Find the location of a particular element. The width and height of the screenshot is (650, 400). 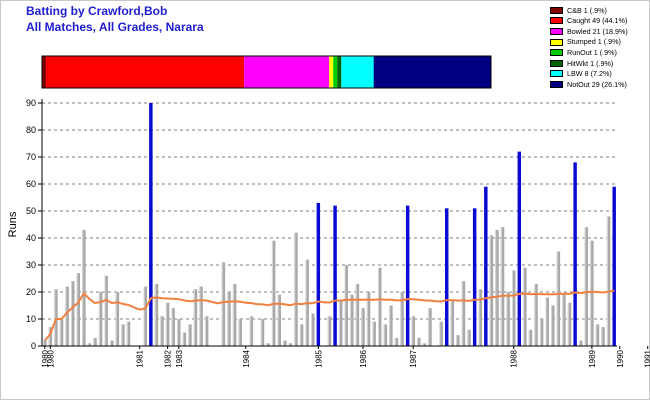

x-tick-label: 1987 is located at coordinates (413, 358).